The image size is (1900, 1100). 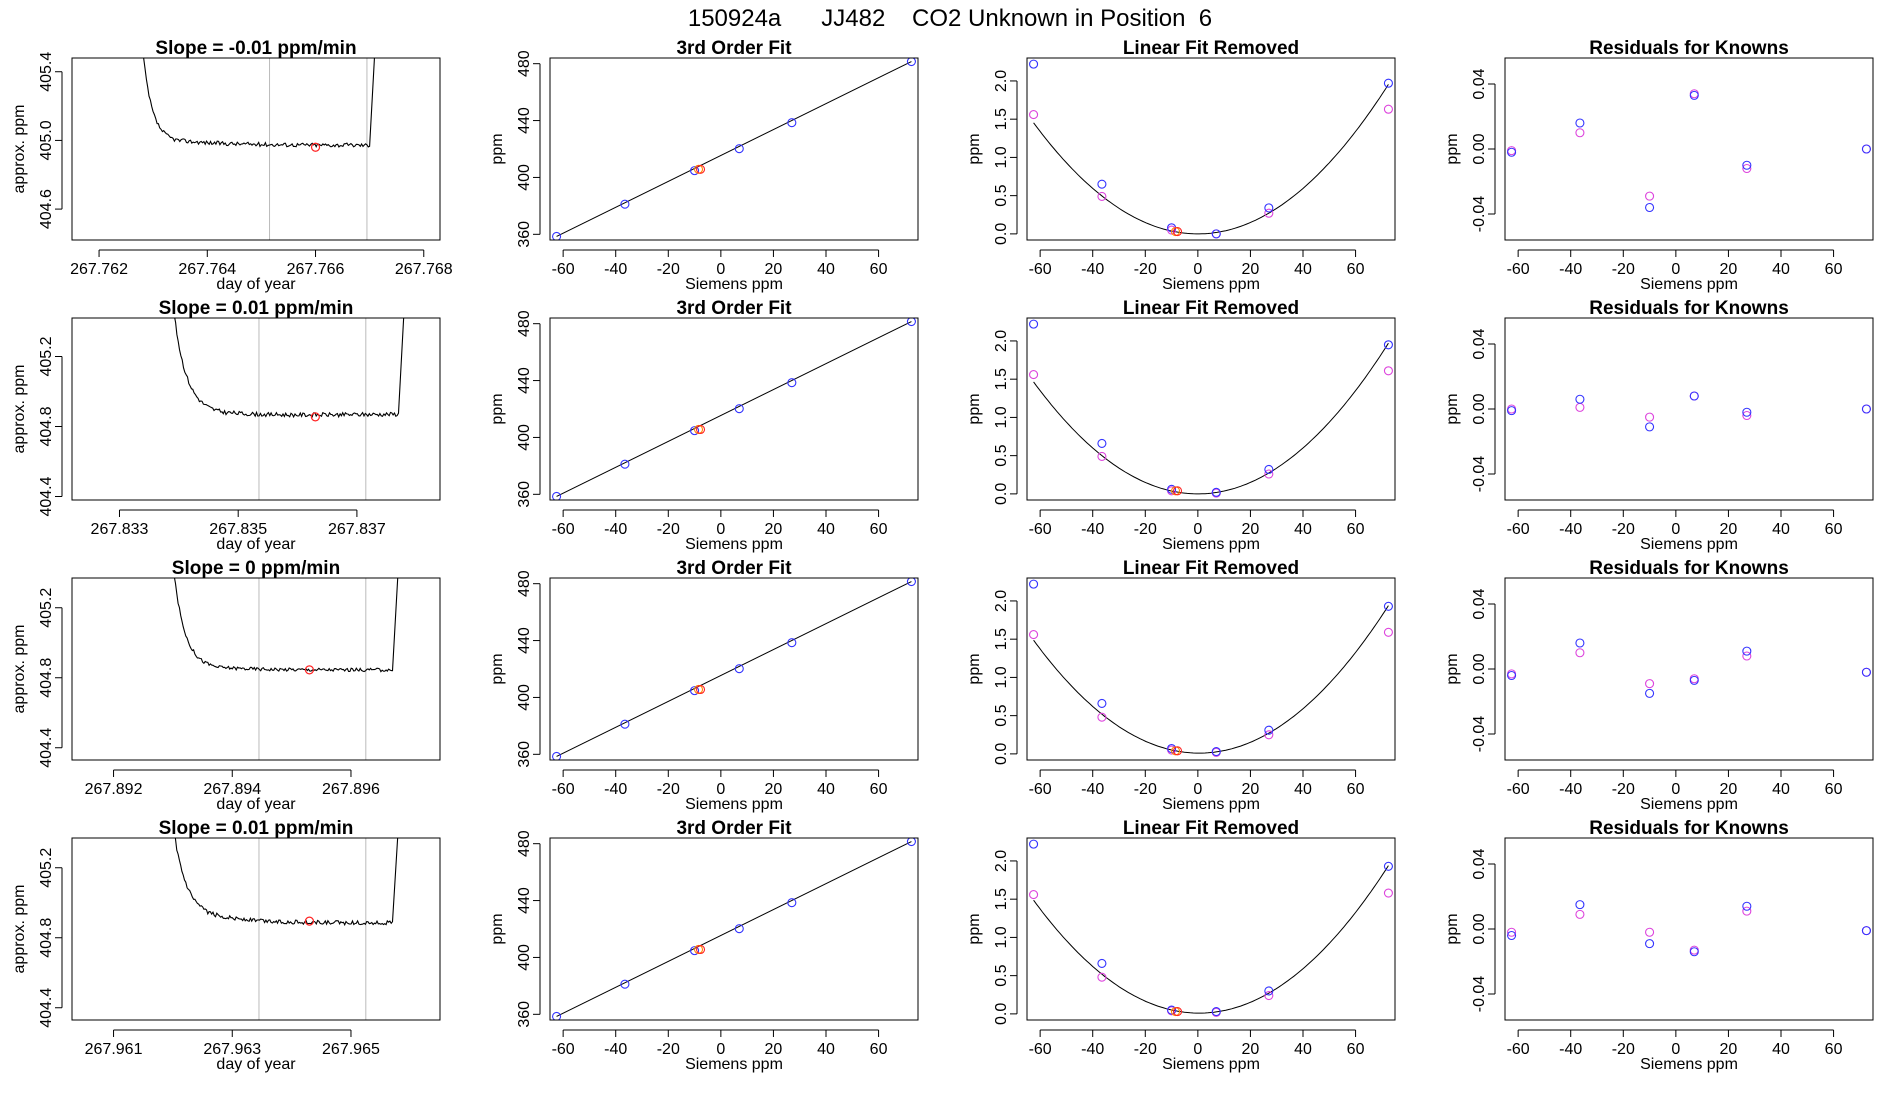 I want to click on x-tick-label: 267.892, so click(x=114, y=789).